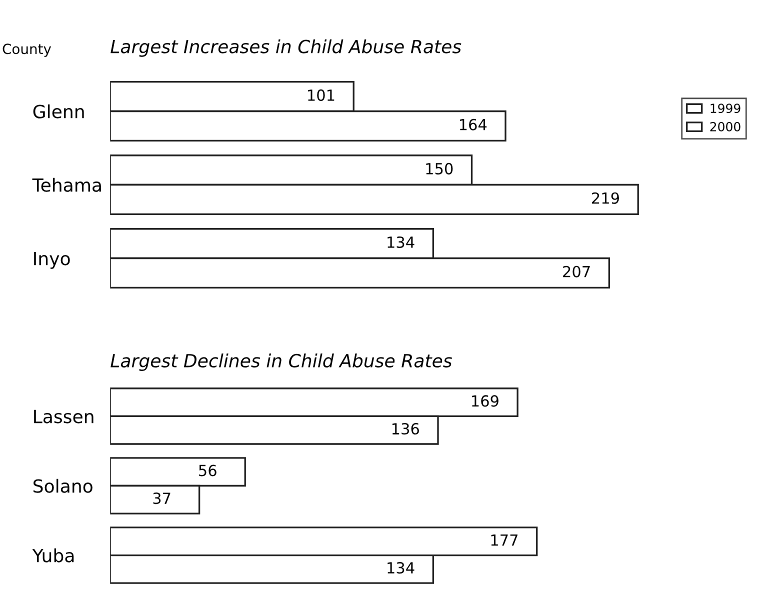 This screenshot has width=770, height=596. What do you see at coordinates (485, 401) in the screenshot?
I see `data-label: 169` at bounding box center [485, 401].